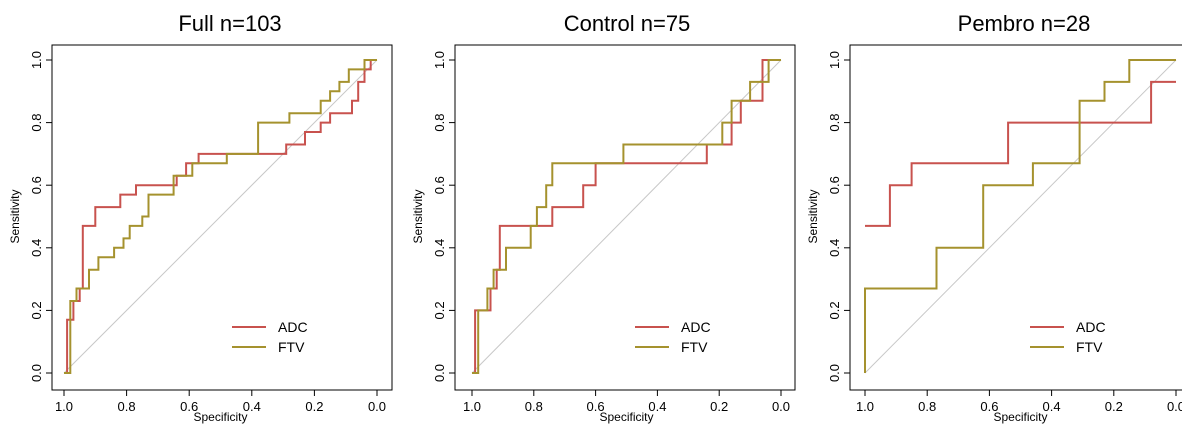  I want to click on panel-title: Pembro n=28, so click(1024, 23).